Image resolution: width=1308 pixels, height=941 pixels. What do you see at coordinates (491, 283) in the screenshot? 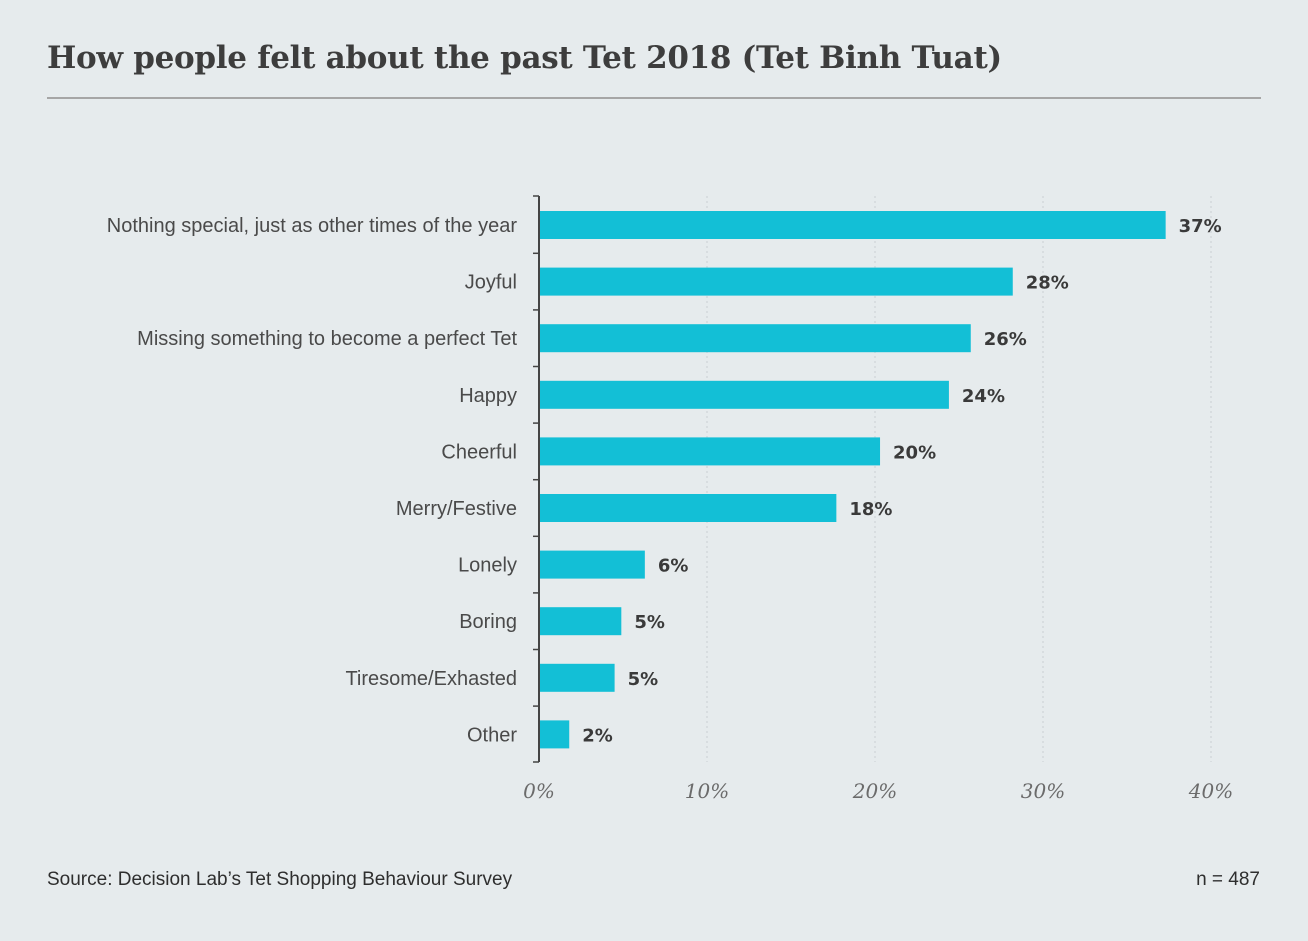
I see `category-label: Joyful` at bounding box center [491, 283].